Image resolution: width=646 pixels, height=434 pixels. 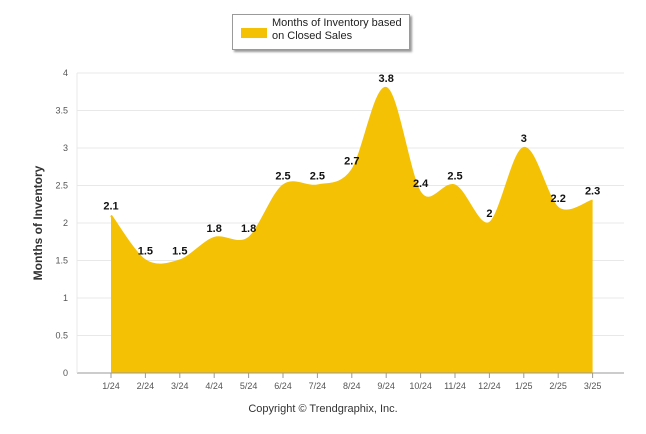 What do you see at coordinates (214, 386) in the screenshot?
I see `x-tick-label: 4/24` at bounding box center [214, 386].